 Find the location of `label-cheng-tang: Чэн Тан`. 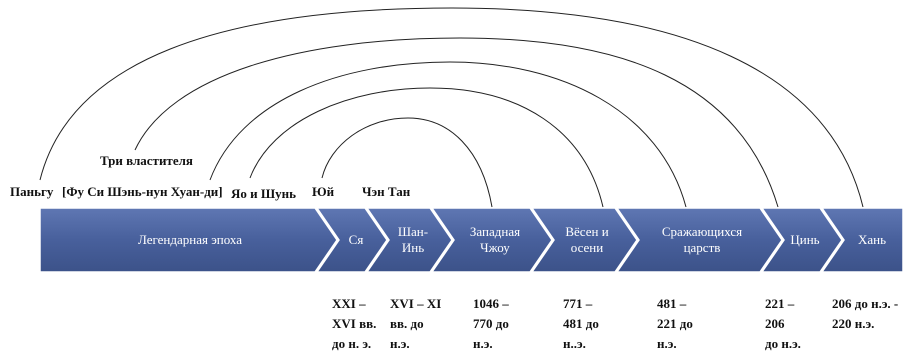

label-cheng-tang: Чэн Тан is located at coordinates (386, 191).